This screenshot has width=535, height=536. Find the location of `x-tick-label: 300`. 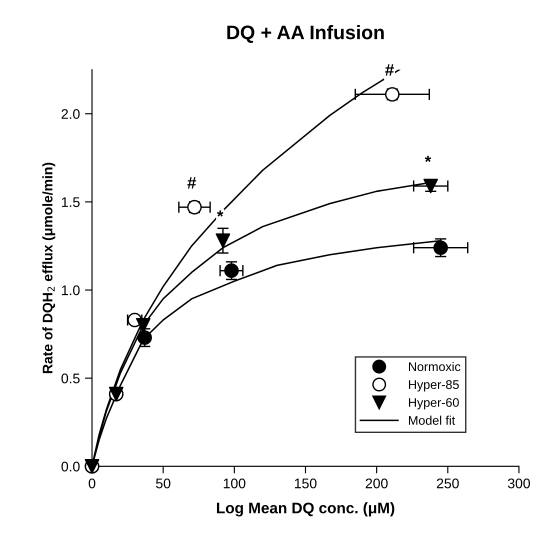

x-tick-label: 300 is located at coordinates (519, 483).